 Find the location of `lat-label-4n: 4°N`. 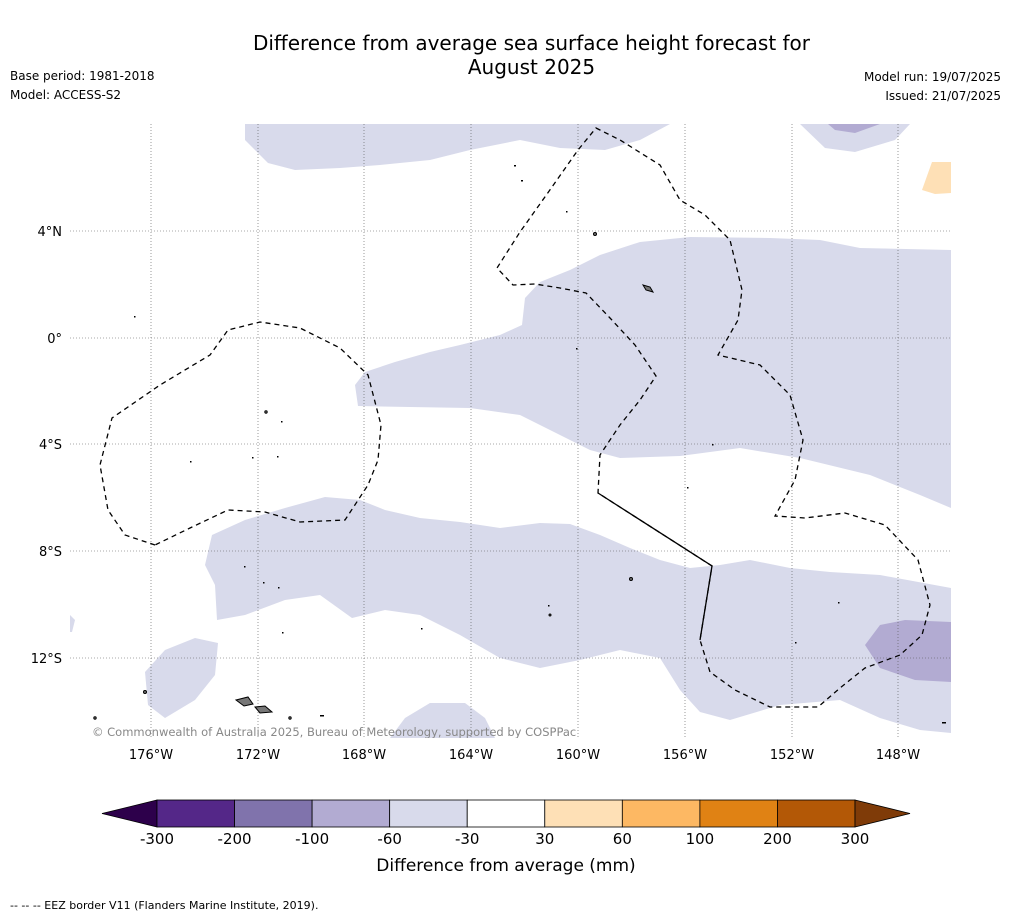

lat-label-4n: 4°N is located at coordinates (50, 232).